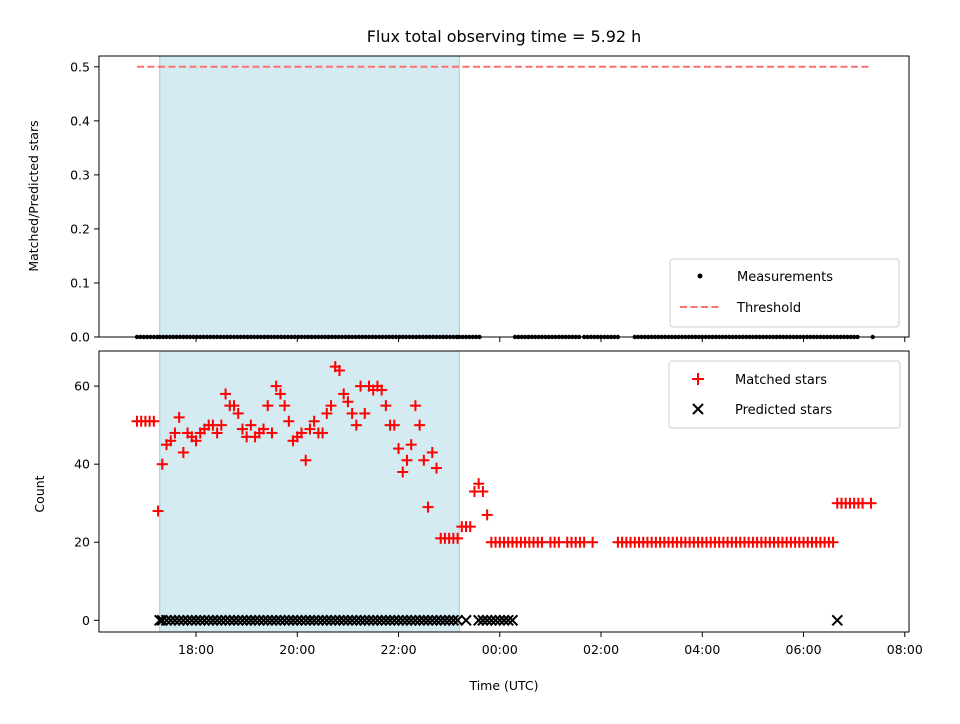 The height and width of the screenshot is (724, 960). I want to click on y-tick-label: 0.5, so click(80, 66).